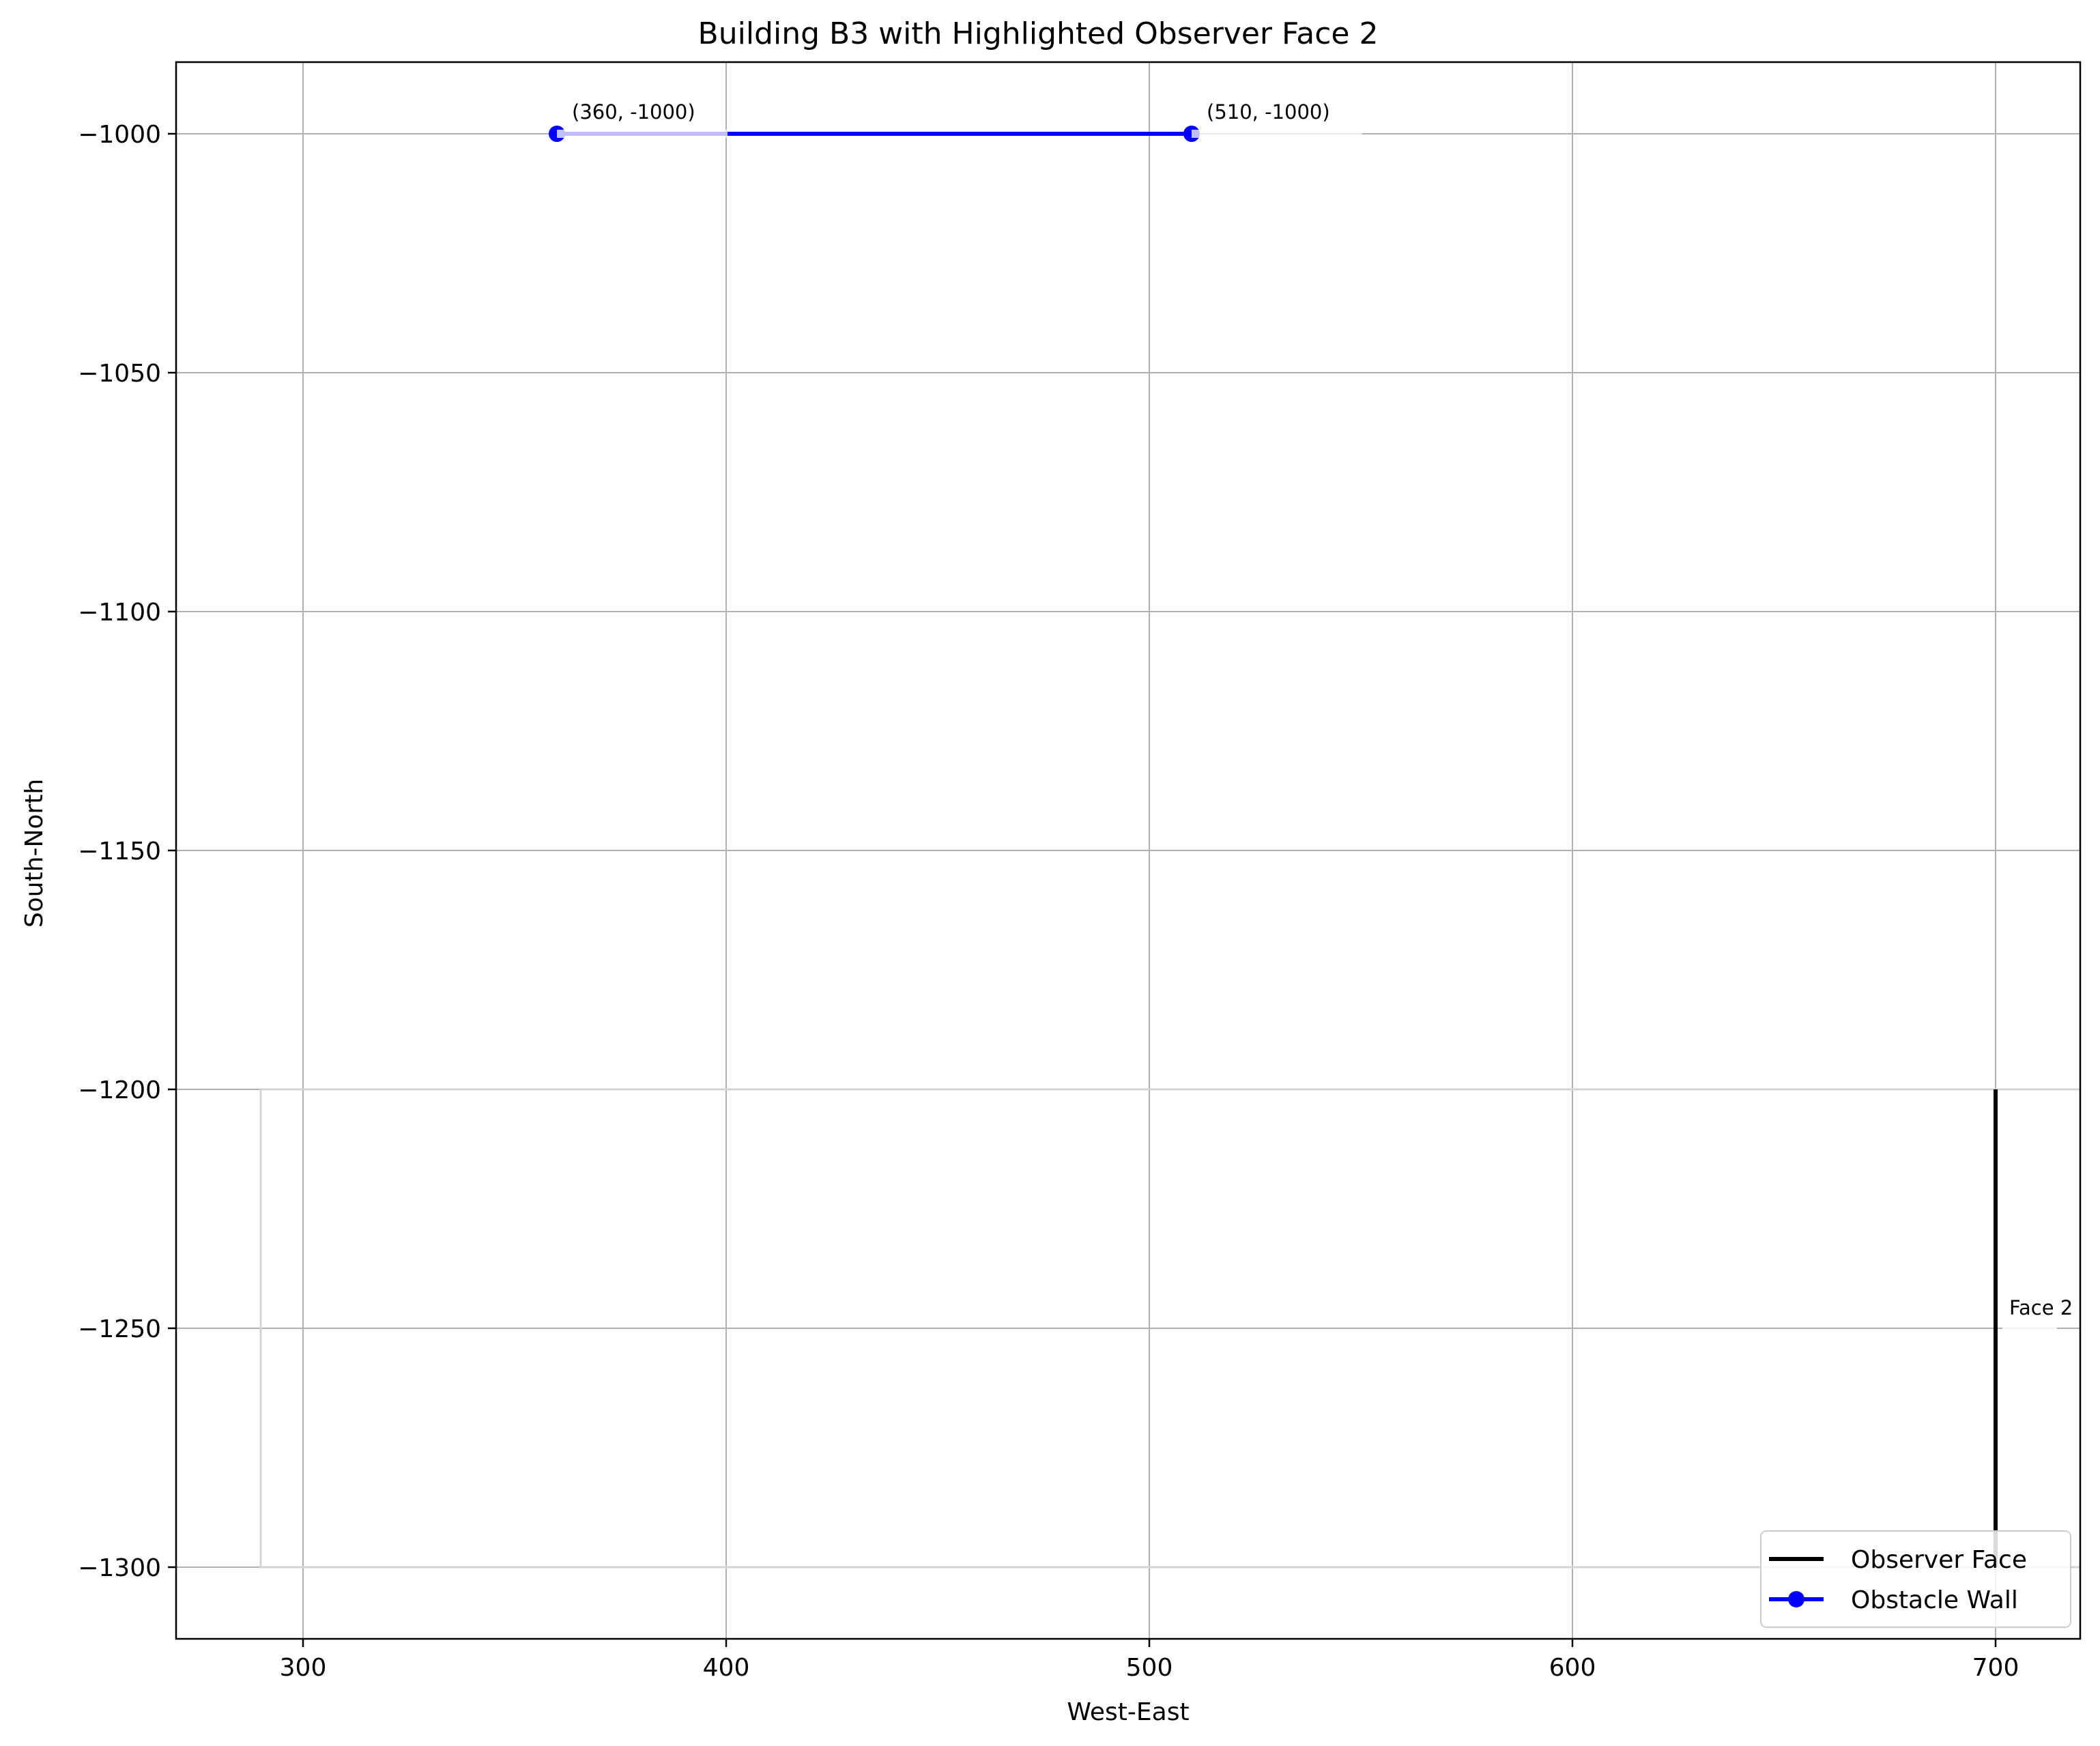  What do you see at coordinates (1149, 1668) in the screenshot?
I see `x-tick-label: 500` at bounding box center [1149, 1668].